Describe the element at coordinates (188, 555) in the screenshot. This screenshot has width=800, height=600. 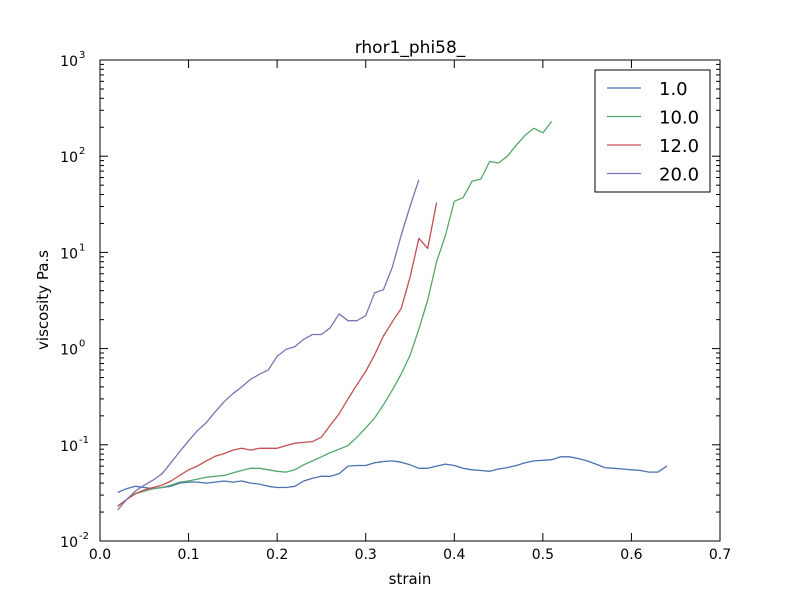
I see `x-tick-label: 0.1` at that location.